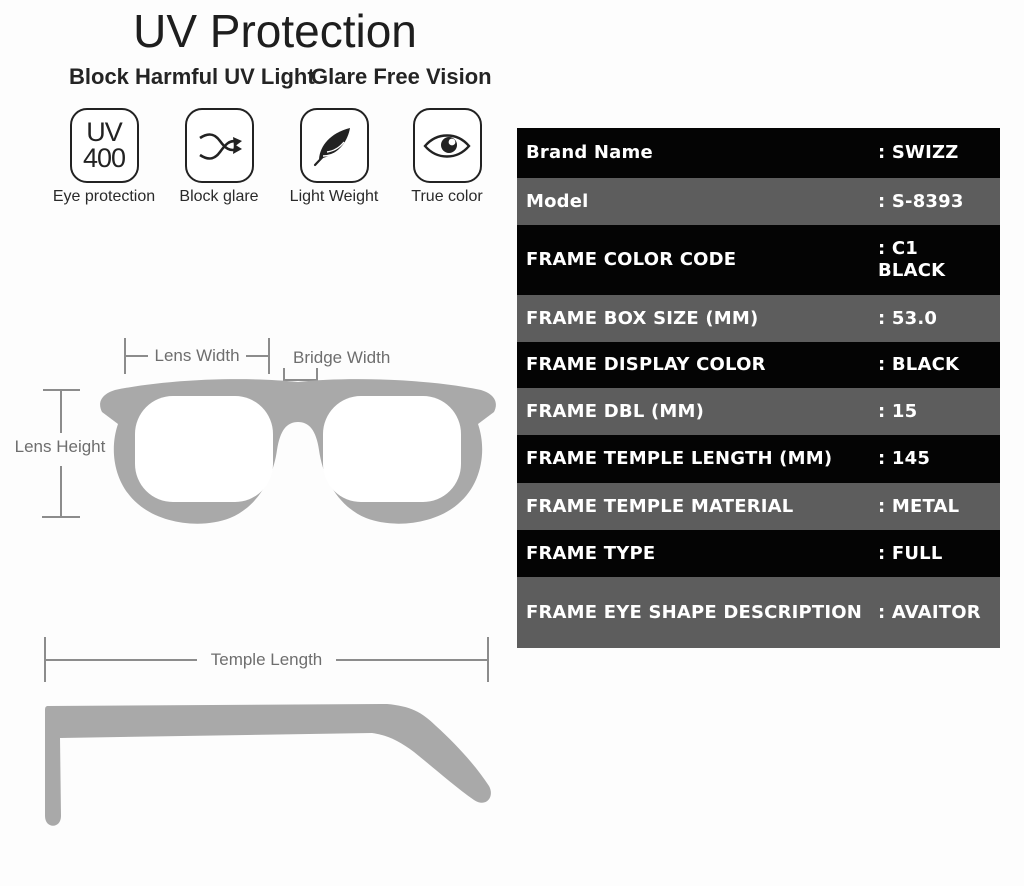 Image resolution: width=1024 pixels, height=886 pixels. I want to click on feature-label-block-glare: Block glare, so click(219, 196).